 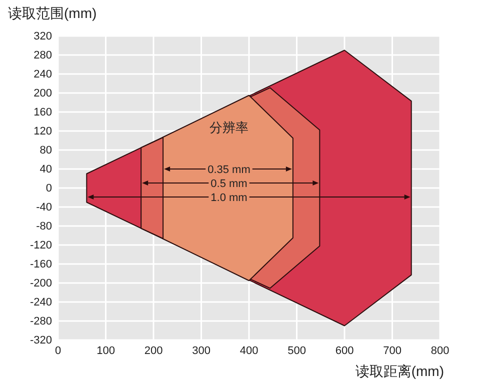 What do you see at coordinates (229, 198) in the screenshot?
I see `series-label: 1.0 mm` at bounding box center [229, 198].